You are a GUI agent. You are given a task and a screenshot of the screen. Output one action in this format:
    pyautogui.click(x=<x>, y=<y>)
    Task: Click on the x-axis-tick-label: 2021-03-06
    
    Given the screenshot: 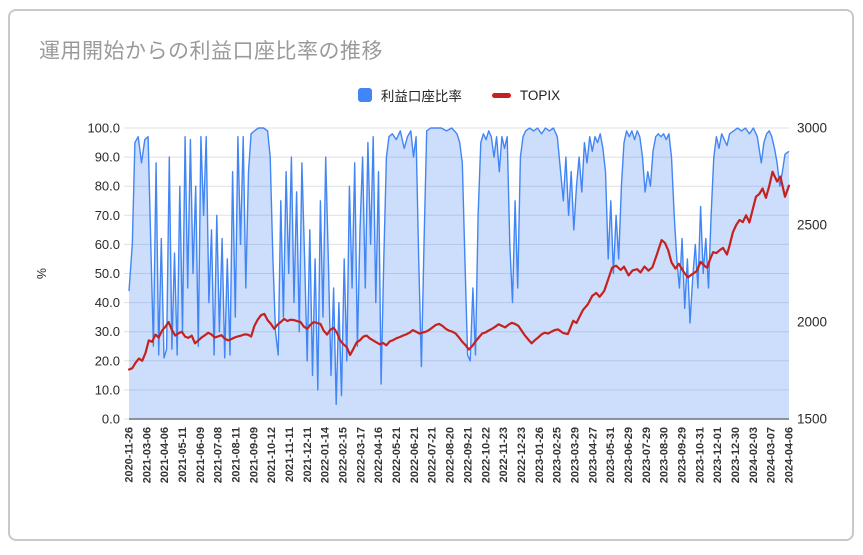 What is the action you would take?
    pyautogui.click(x=147, y=455)
    